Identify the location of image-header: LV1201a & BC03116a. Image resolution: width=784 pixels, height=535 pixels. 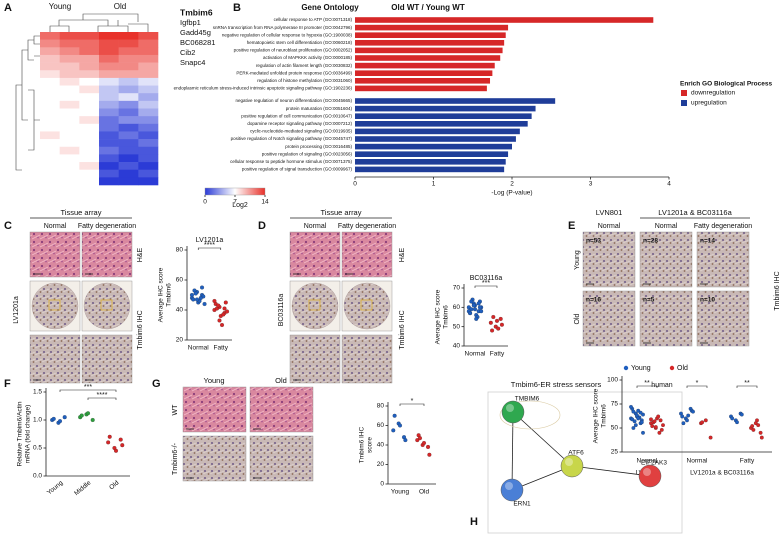
(695, 212).